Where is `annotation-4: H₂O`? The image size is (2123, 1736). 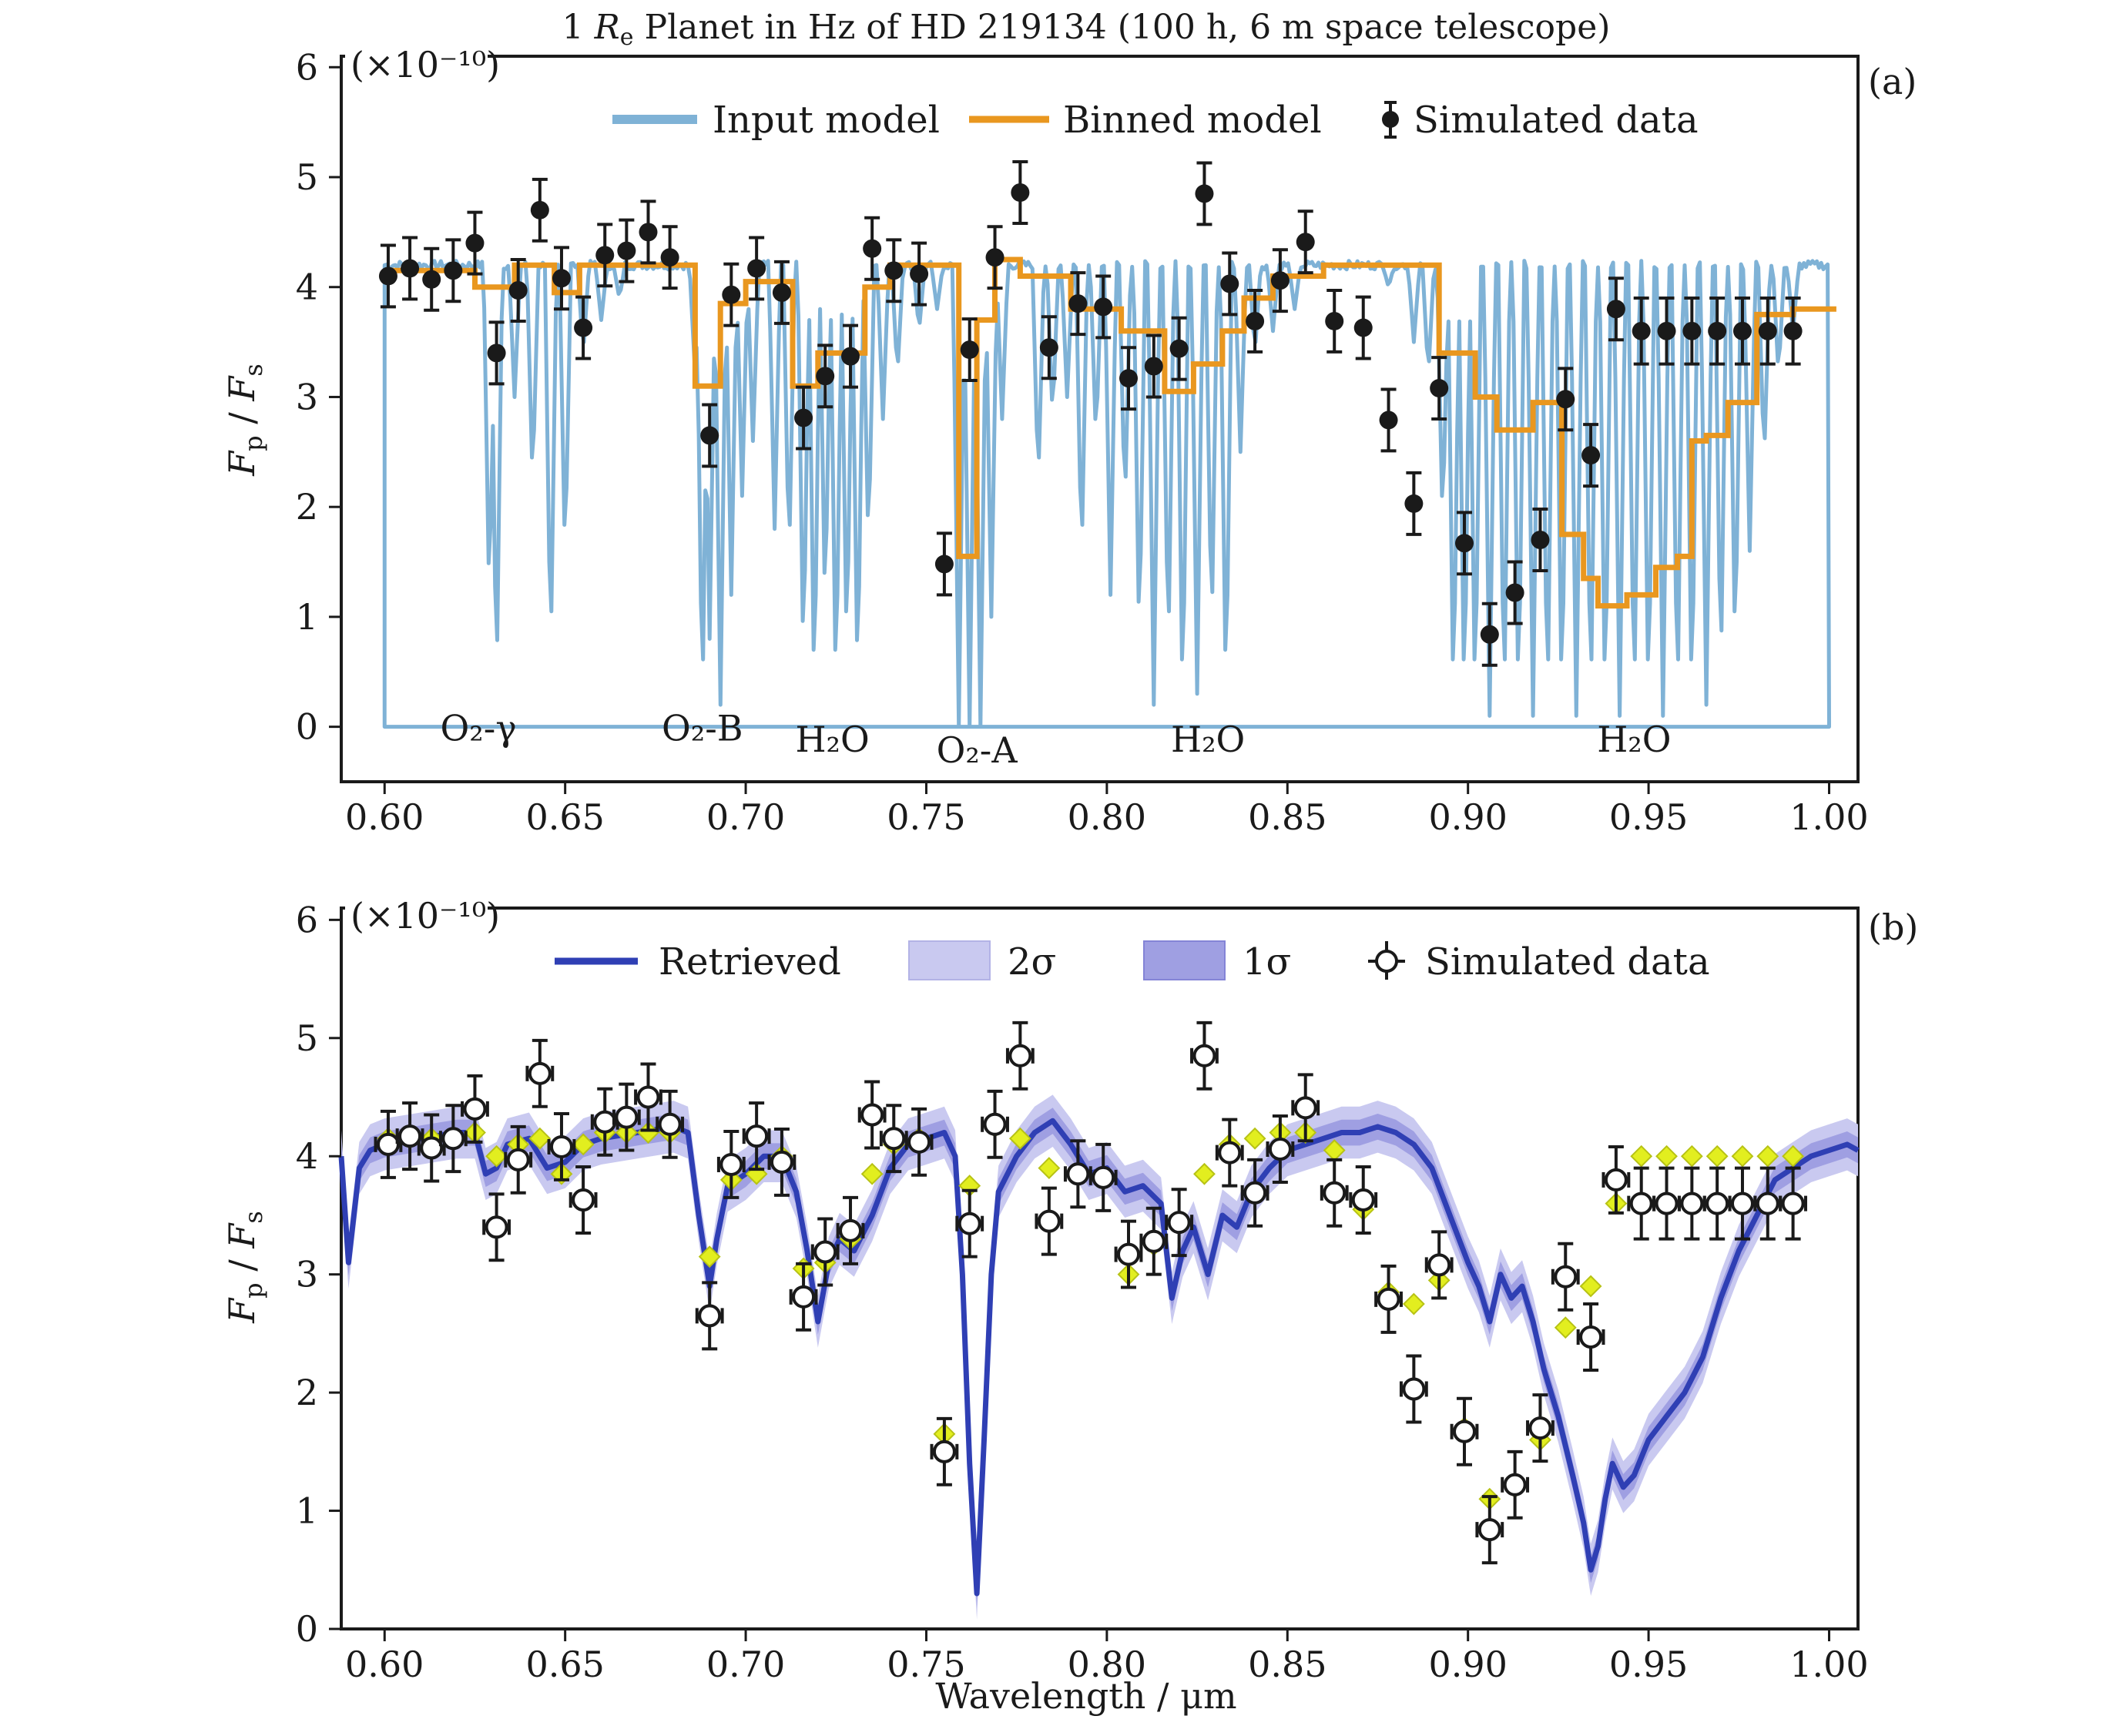 annotation-4: H₂O is located at coordinates (1208, 739).